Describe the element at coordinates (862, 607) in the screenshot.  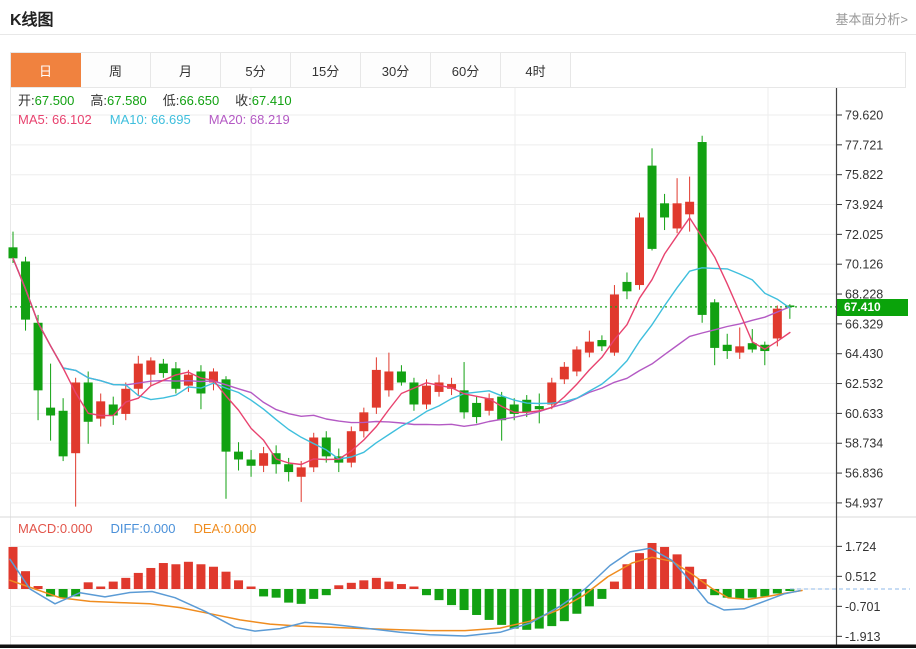
I see `macd-axis-label: -0.701` at that location.